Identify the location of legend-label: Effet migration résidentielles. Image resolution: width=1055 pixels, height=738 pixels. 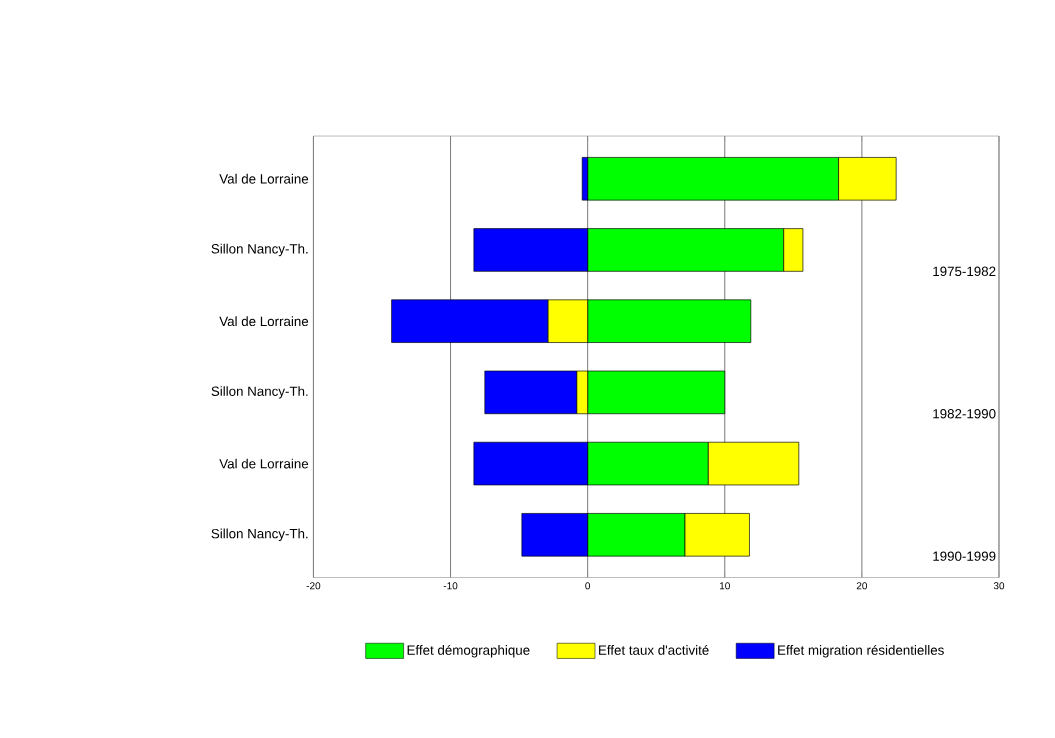
(861, 651).